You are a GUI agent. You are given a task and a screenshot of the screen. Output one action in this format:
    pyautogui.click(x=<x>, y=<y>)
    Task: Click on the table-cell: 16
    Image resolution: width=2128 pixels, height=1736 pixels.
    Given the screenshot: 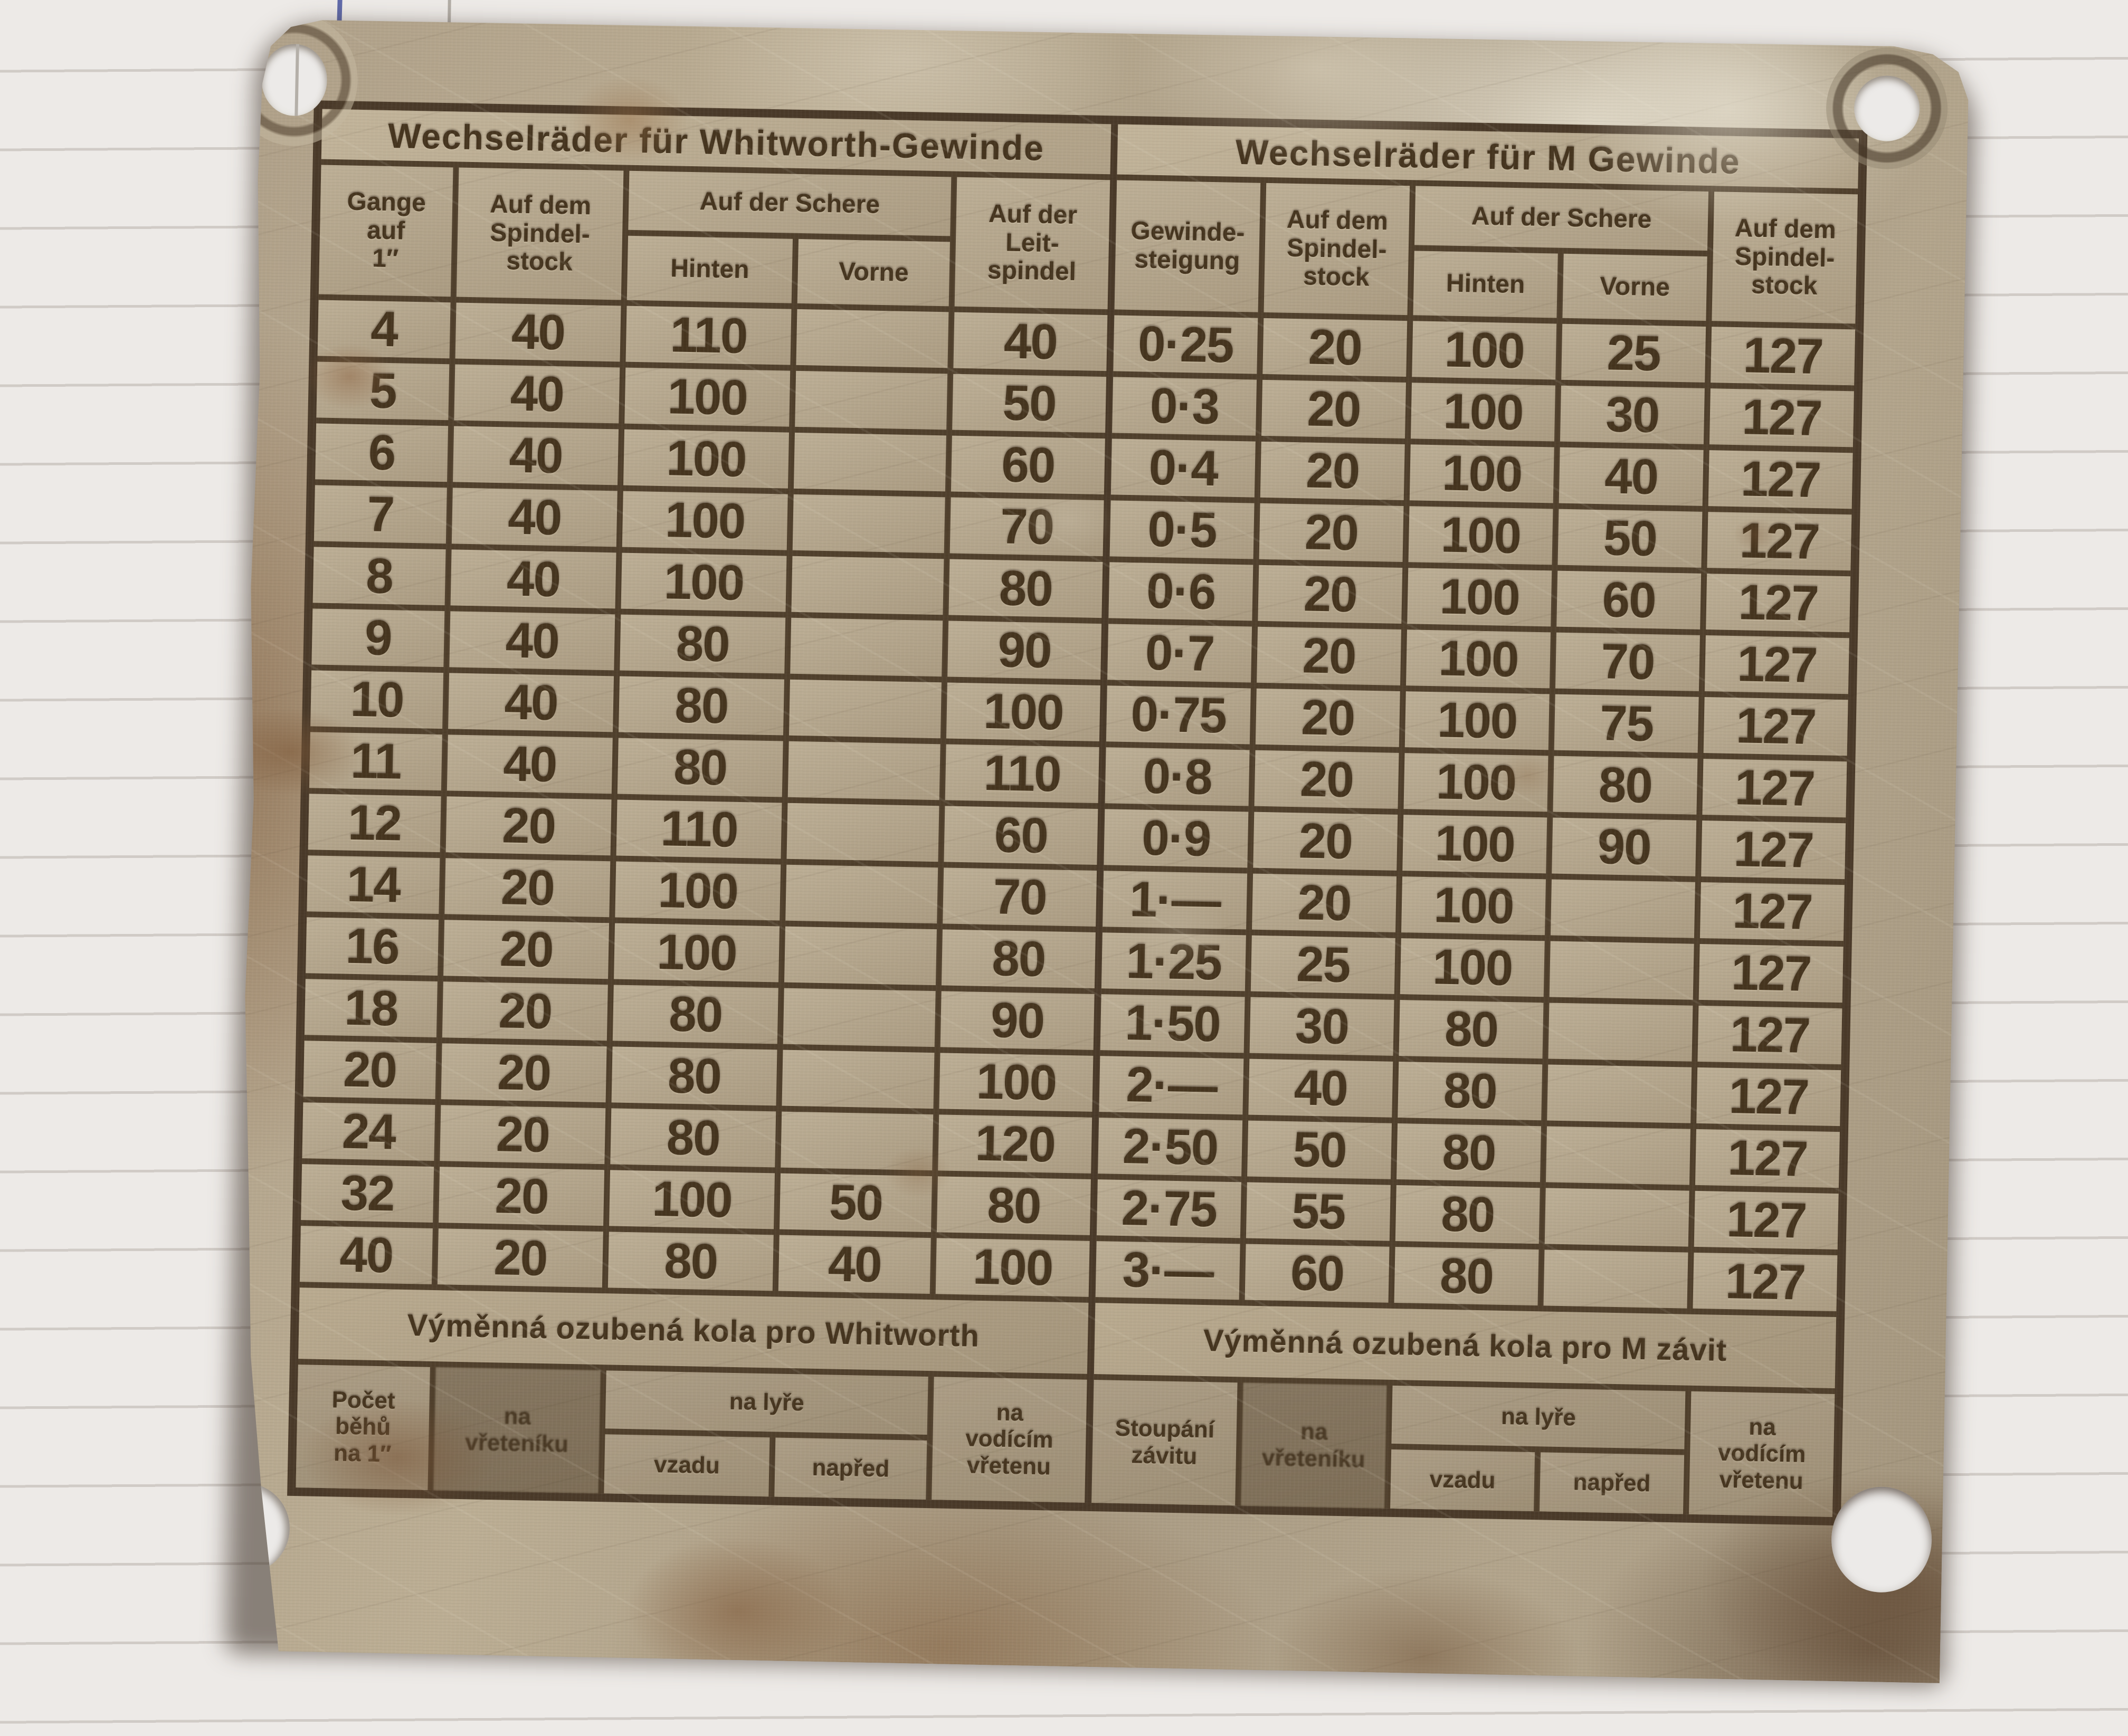 What is the action you would take?
    pyautogui.click(x=372, y=946)
    